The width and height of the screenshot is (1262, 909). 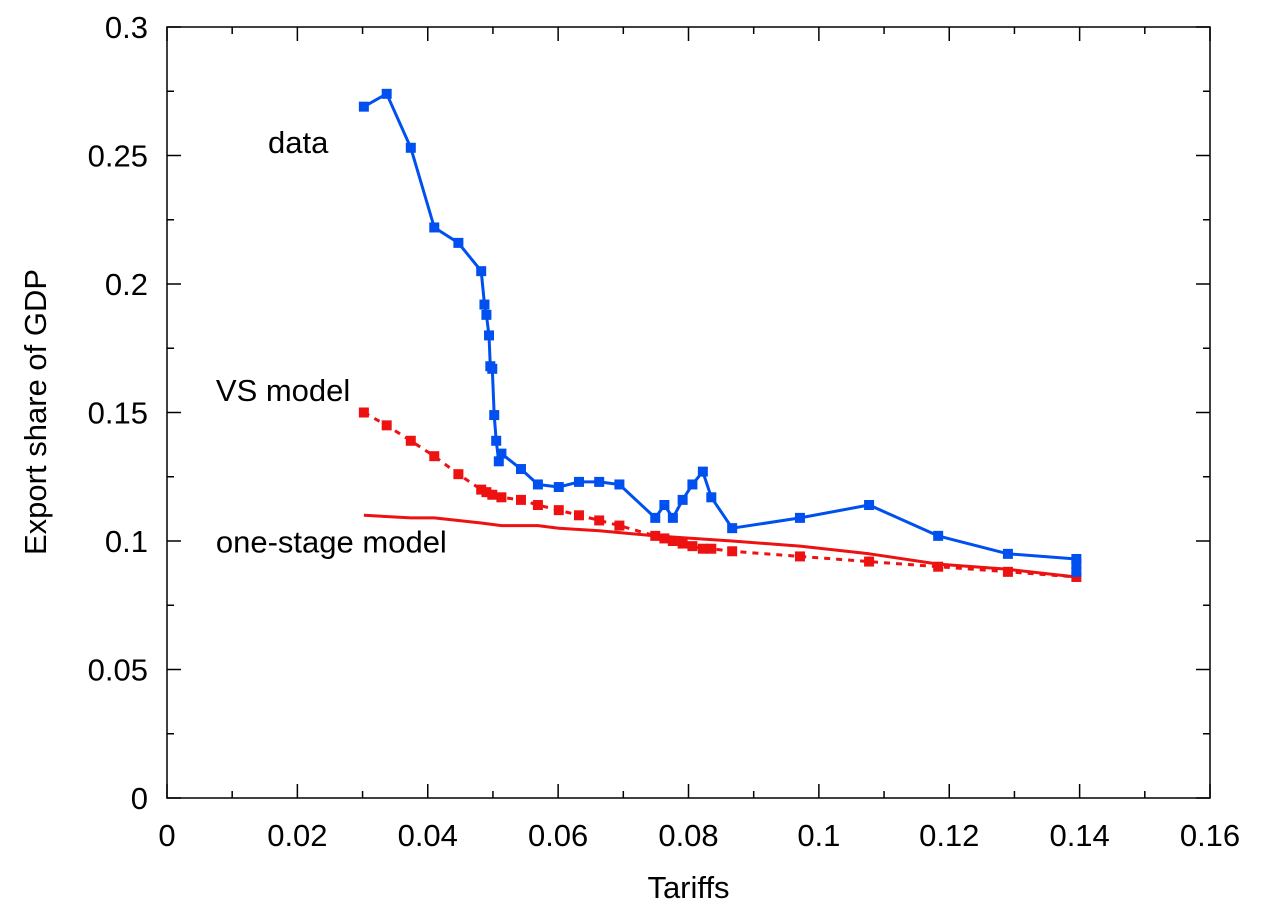 What do you see at coordinates (166, 835) in the screenshot?
I see `x-tick-label: 0` at bounding box center [166, 835].